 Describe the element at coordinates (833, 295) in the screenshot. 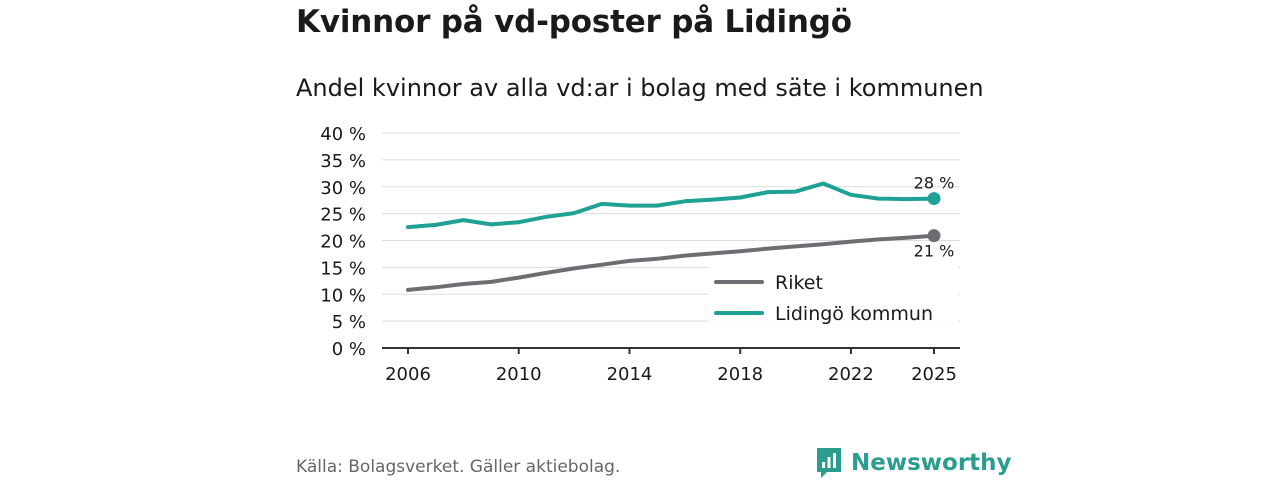

I see `legend: Riket Lidingö kommun` at that location.